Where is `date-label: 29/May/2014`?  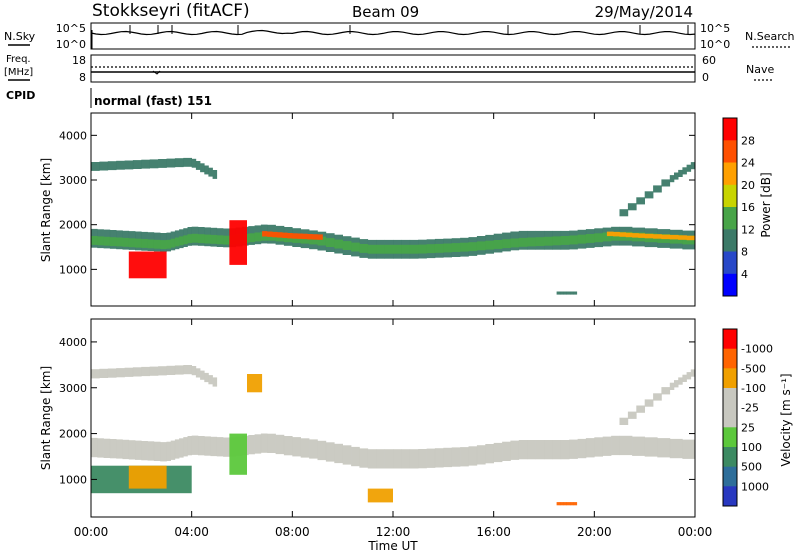 date-label: 29/May/2014 is located at coordinates (644, 12).